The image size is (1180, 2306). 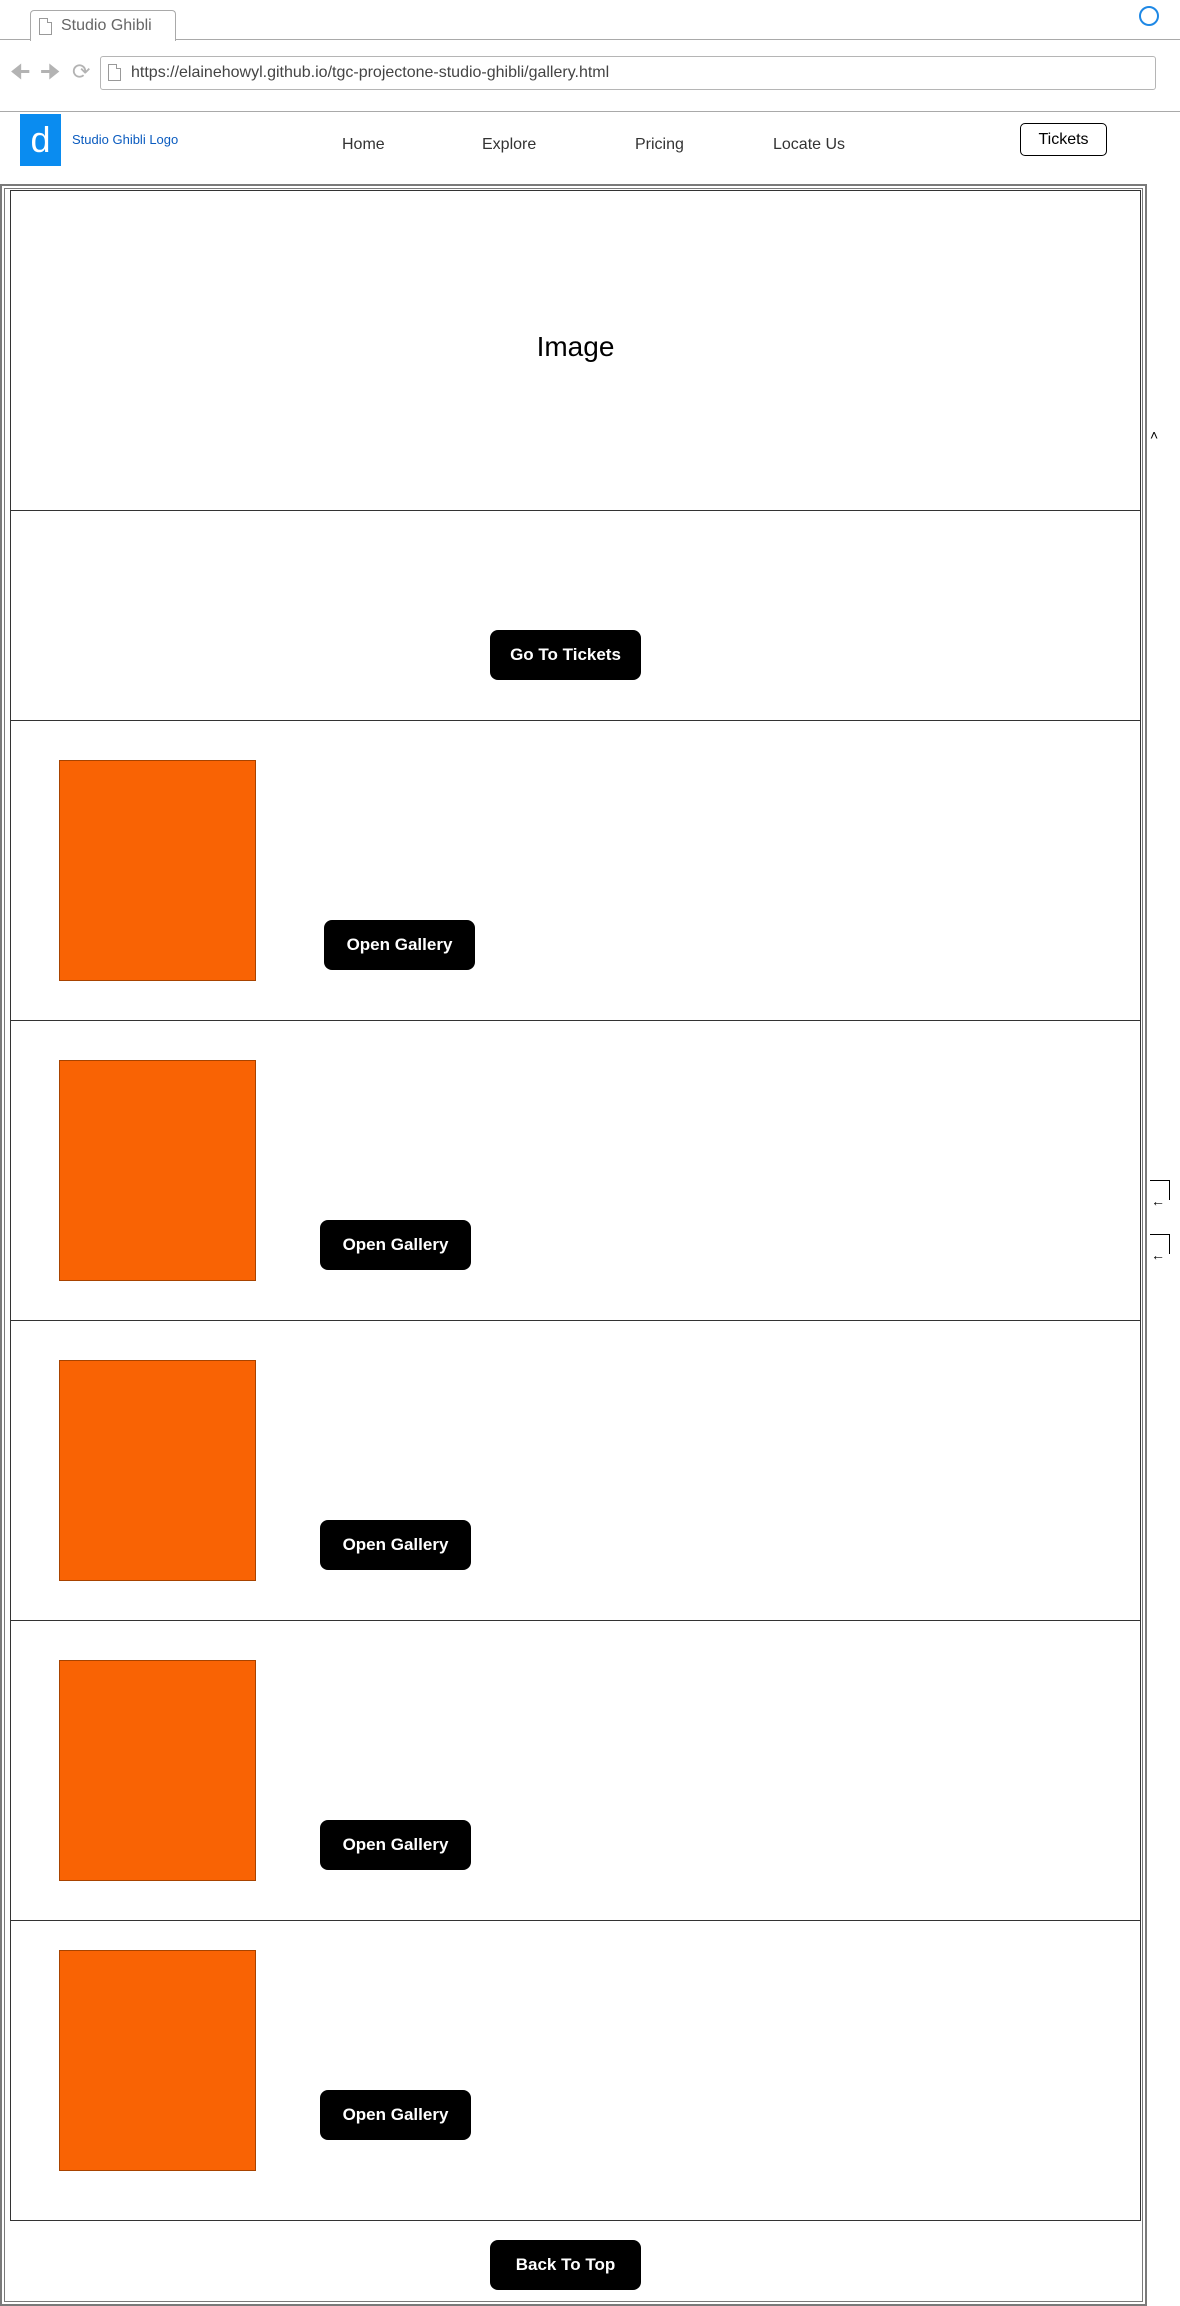 I want to click on go-to-tickets-button: Go To Tickets, so click(x=565, y=655).